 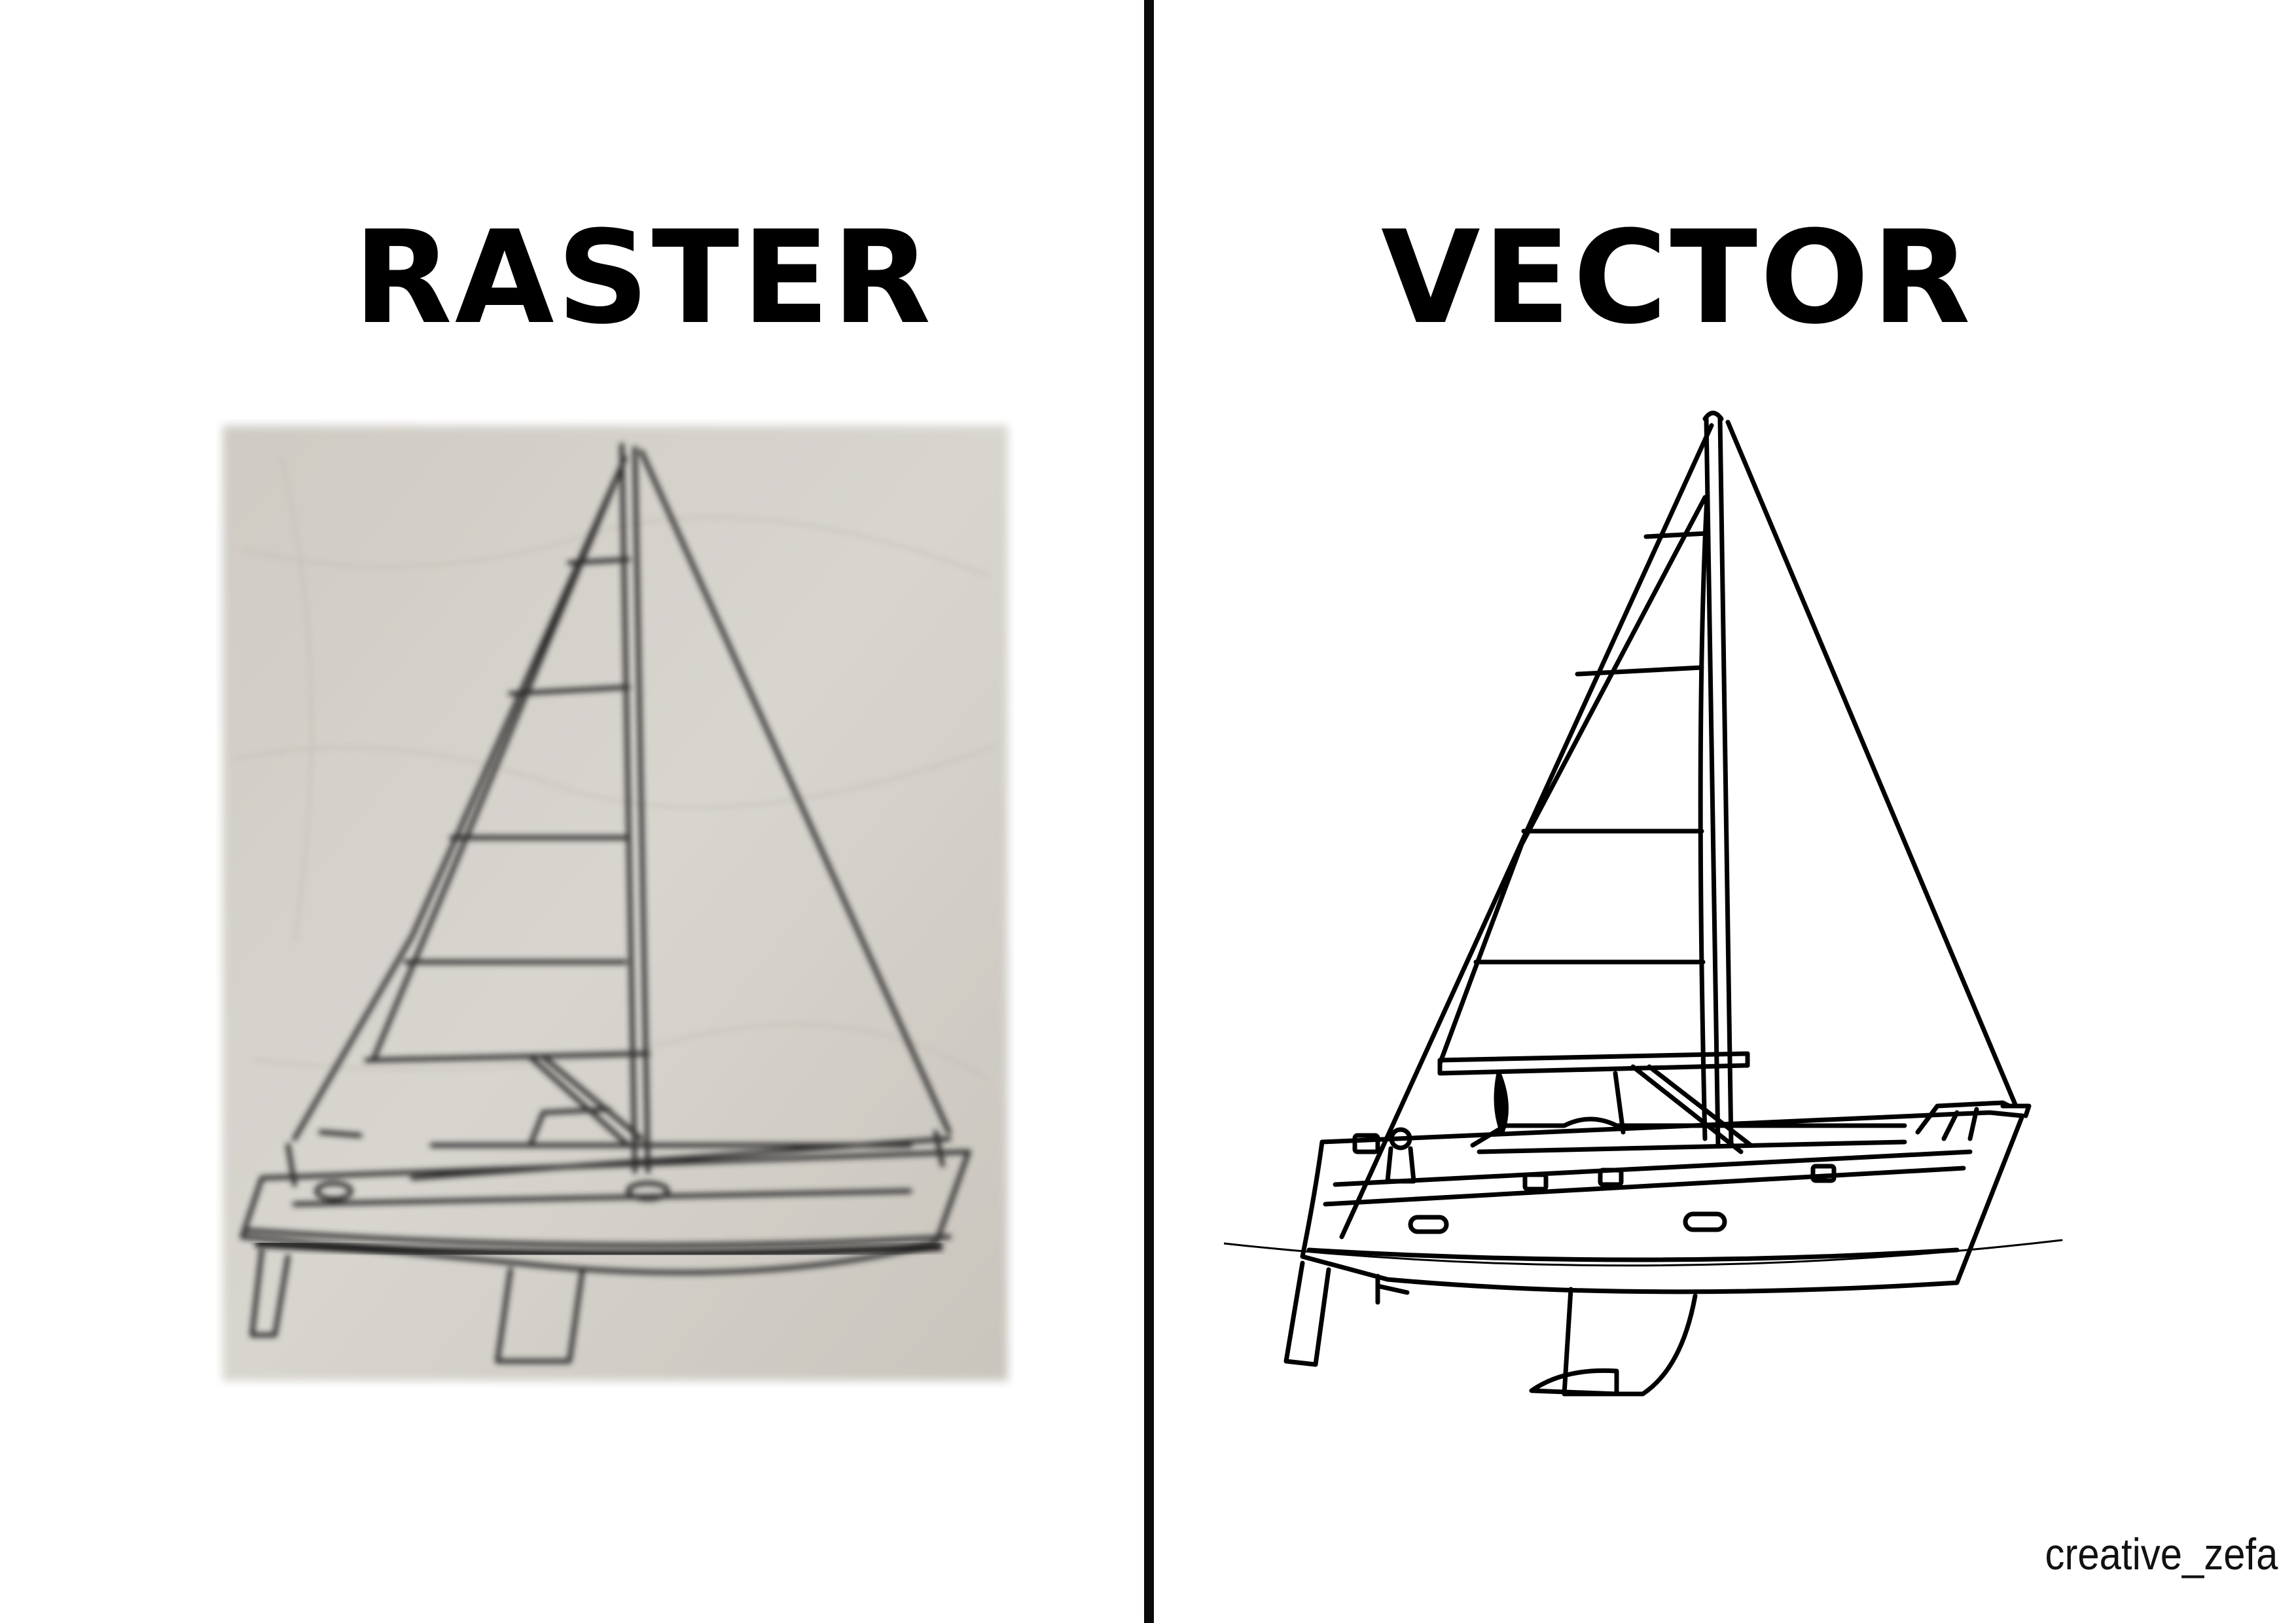 What do you see at coordinates (2161, 1554) in the screenshot?
I see `author-credit: creative_zefa` at bounding box center [2161, 1554].